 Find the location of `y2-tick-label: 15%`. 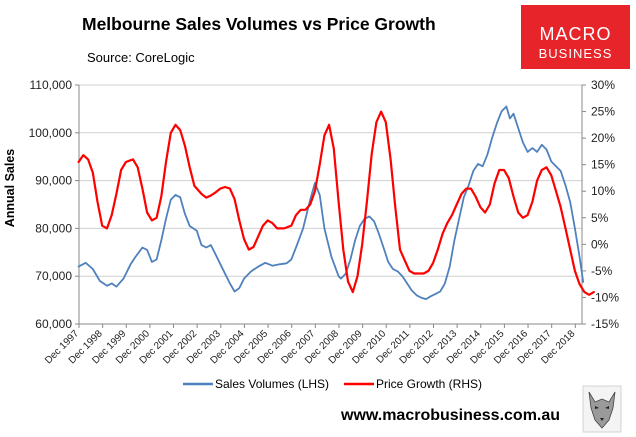

y2-tick-label: 15% is located at coordinates (603, 165).